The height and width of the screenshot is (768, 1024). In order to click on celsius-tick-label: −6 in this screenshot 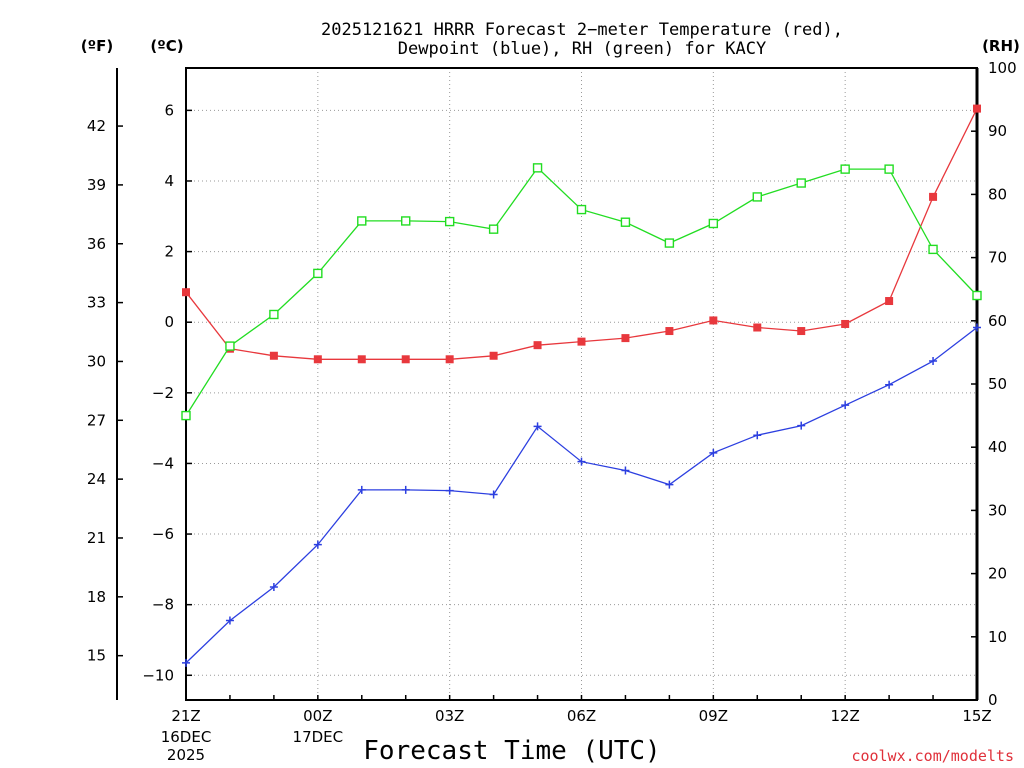, I will do `click(163, 534)`.